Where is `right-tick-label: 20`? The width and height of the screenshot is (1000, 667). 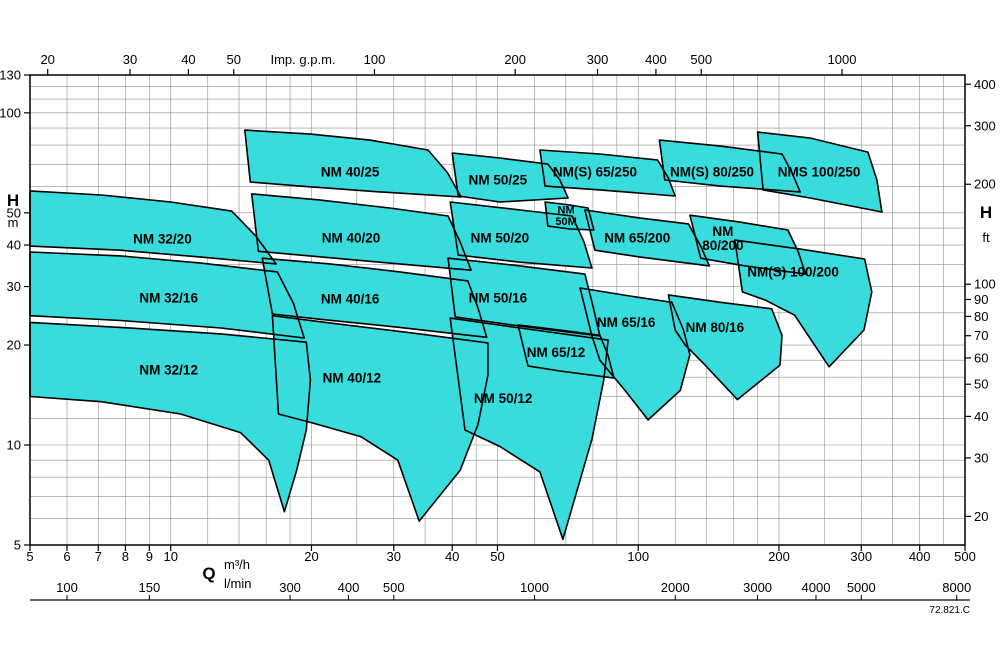
right-tick-label: 20 is located at coordinates (981, 516).